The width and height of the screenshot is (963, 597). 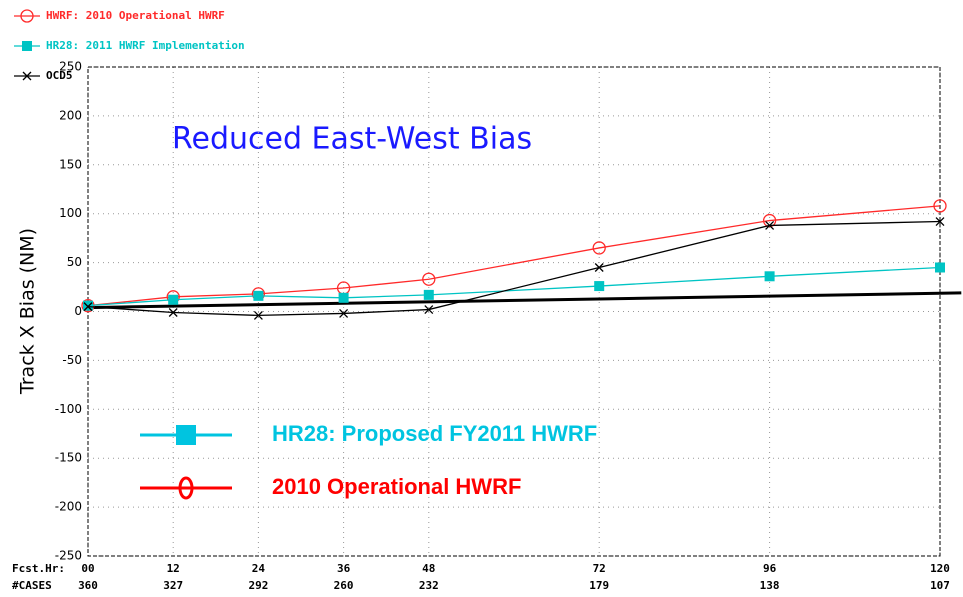 What do you see at coordinates (87, 568) in the screenshot?
I see `x-tick-label: 00` at bounding box center [87, 568].